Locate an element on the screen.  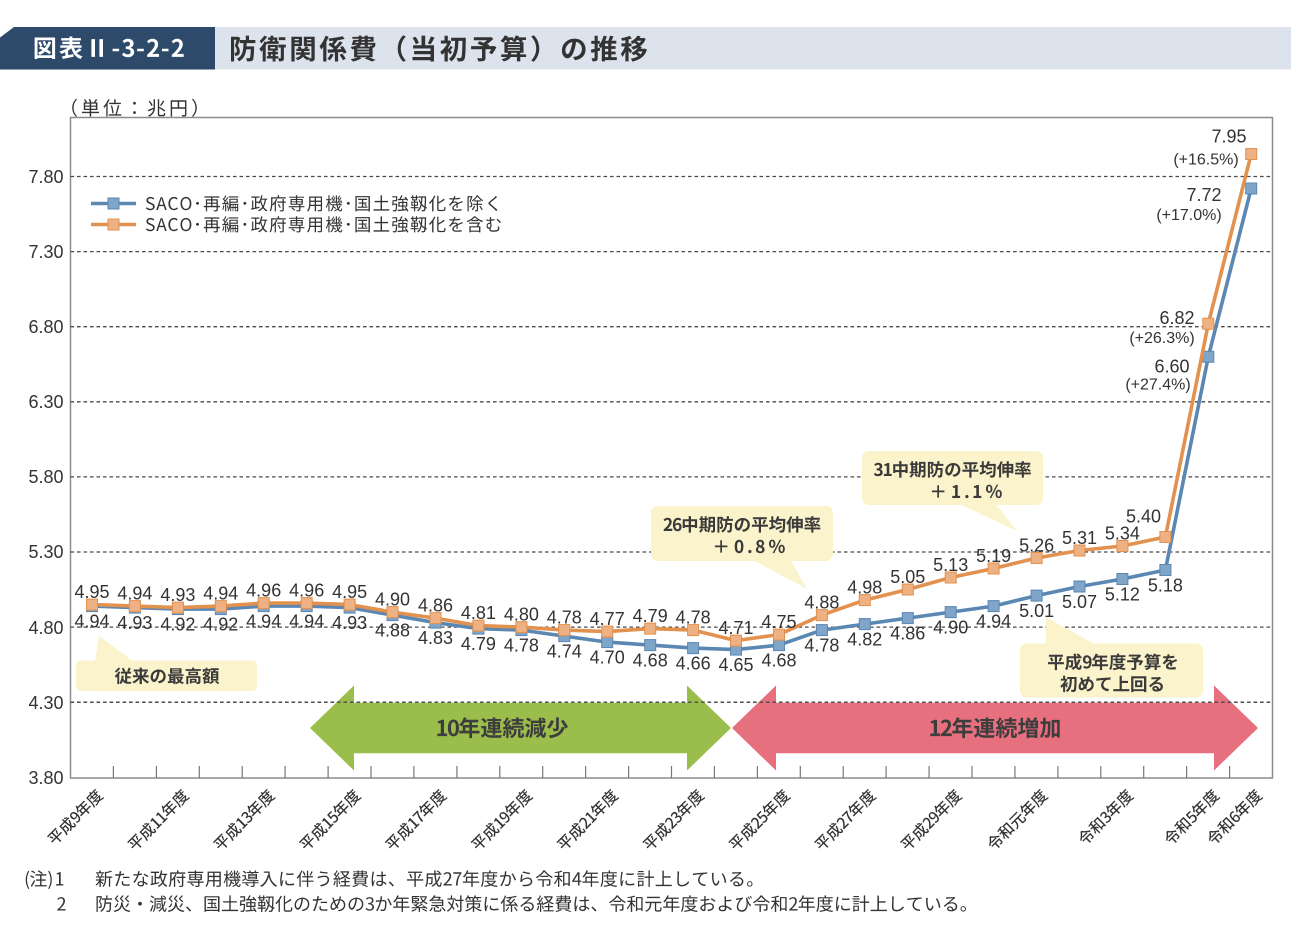
svg-text: 7.95 is located at coordinates (1228, 137).